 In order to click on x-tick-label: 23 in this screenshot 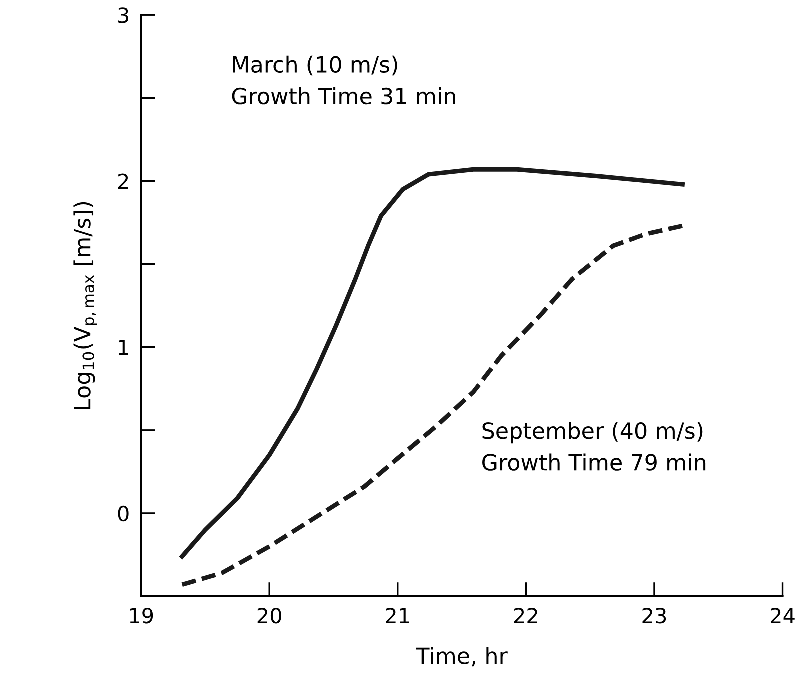, I will do `click(654, 616)`.